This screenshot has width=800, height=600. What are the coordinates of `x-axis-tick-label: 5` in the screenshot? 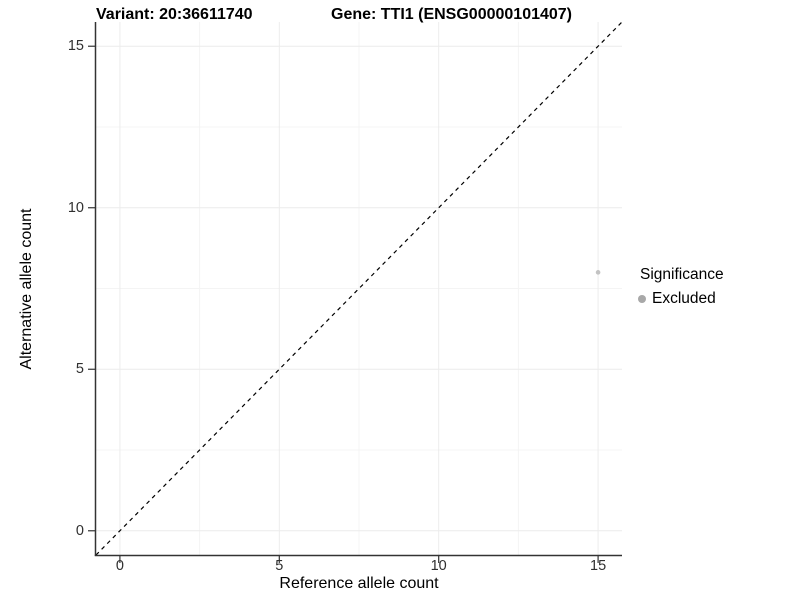 It's located at (279, 566).